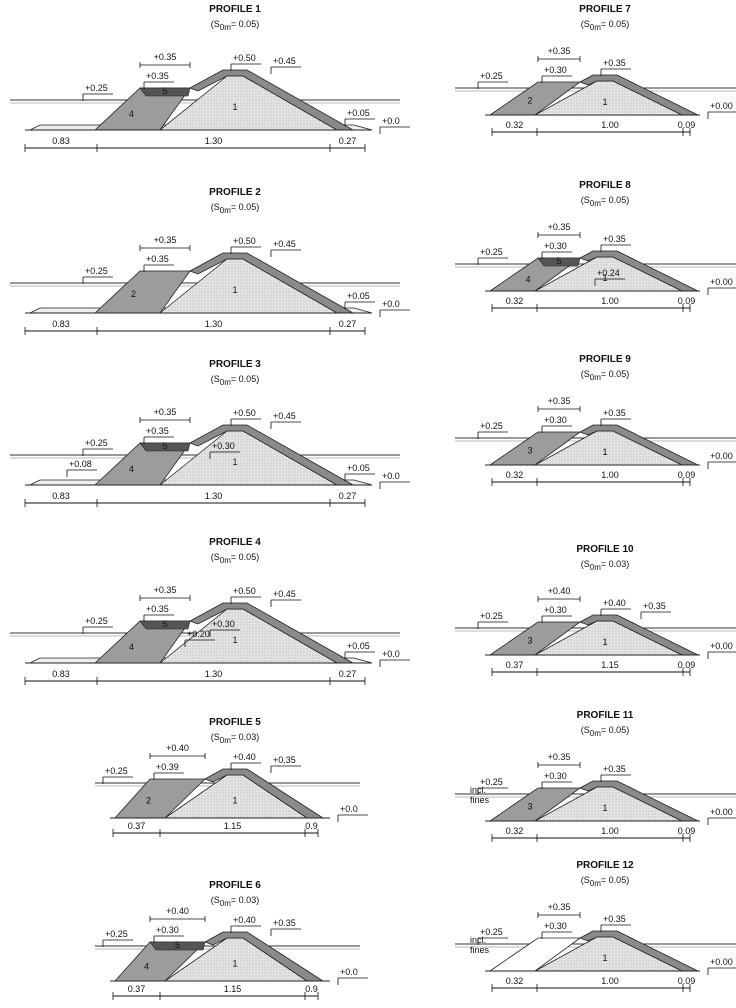 The image size is (736, 1008). What do you see at coordinates (235, 542) in the screenshot?
I see `profile-title: PROFILE 4` at bounding box center [235, 542].